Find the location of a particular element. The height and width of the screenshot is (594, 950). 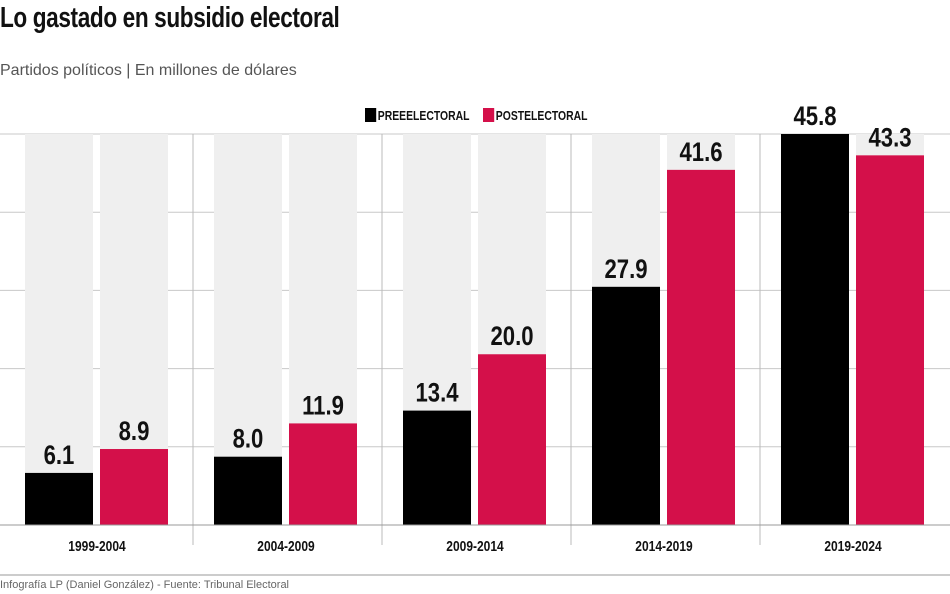

chart-title: Lo gastado en subsidio electoral is located at coordinates (170, 18).